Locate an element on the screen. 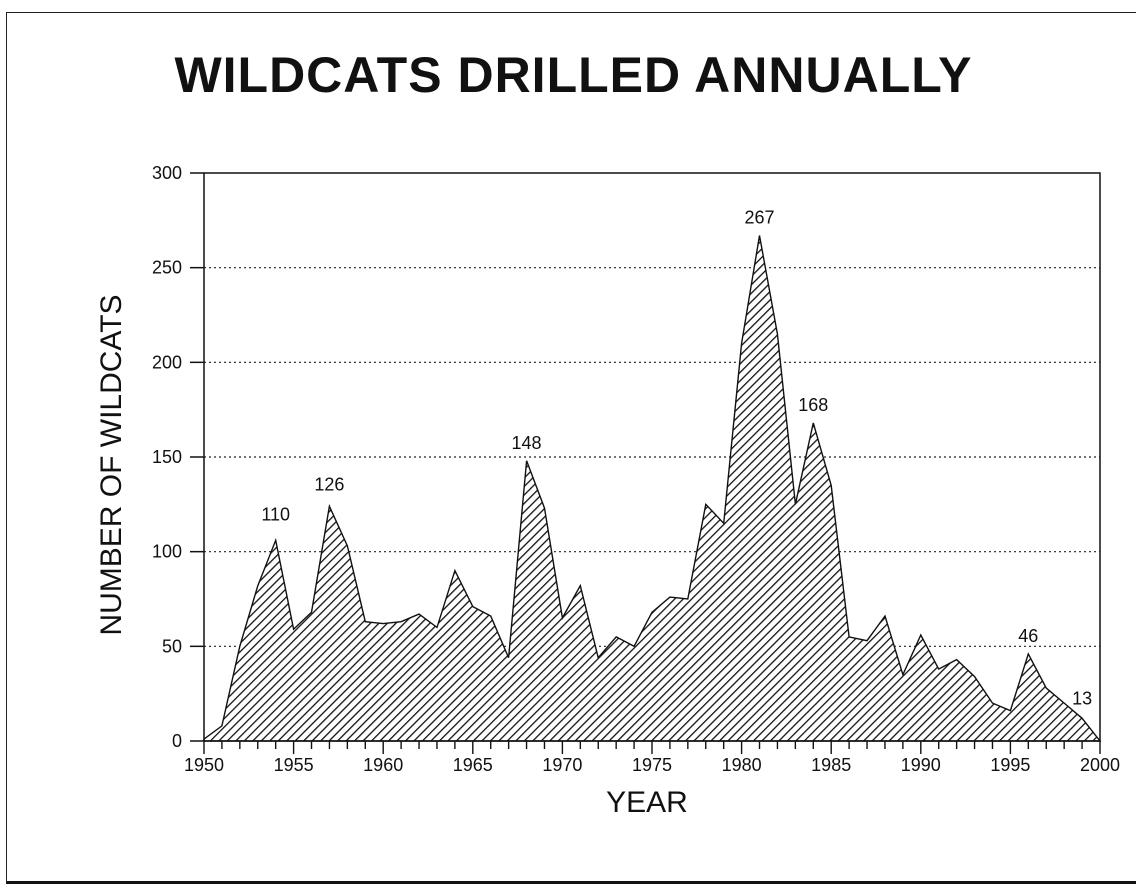 This screenshot has height=890, width=1147. x-tick-label: 1955 is located at coordinates (294, 765).